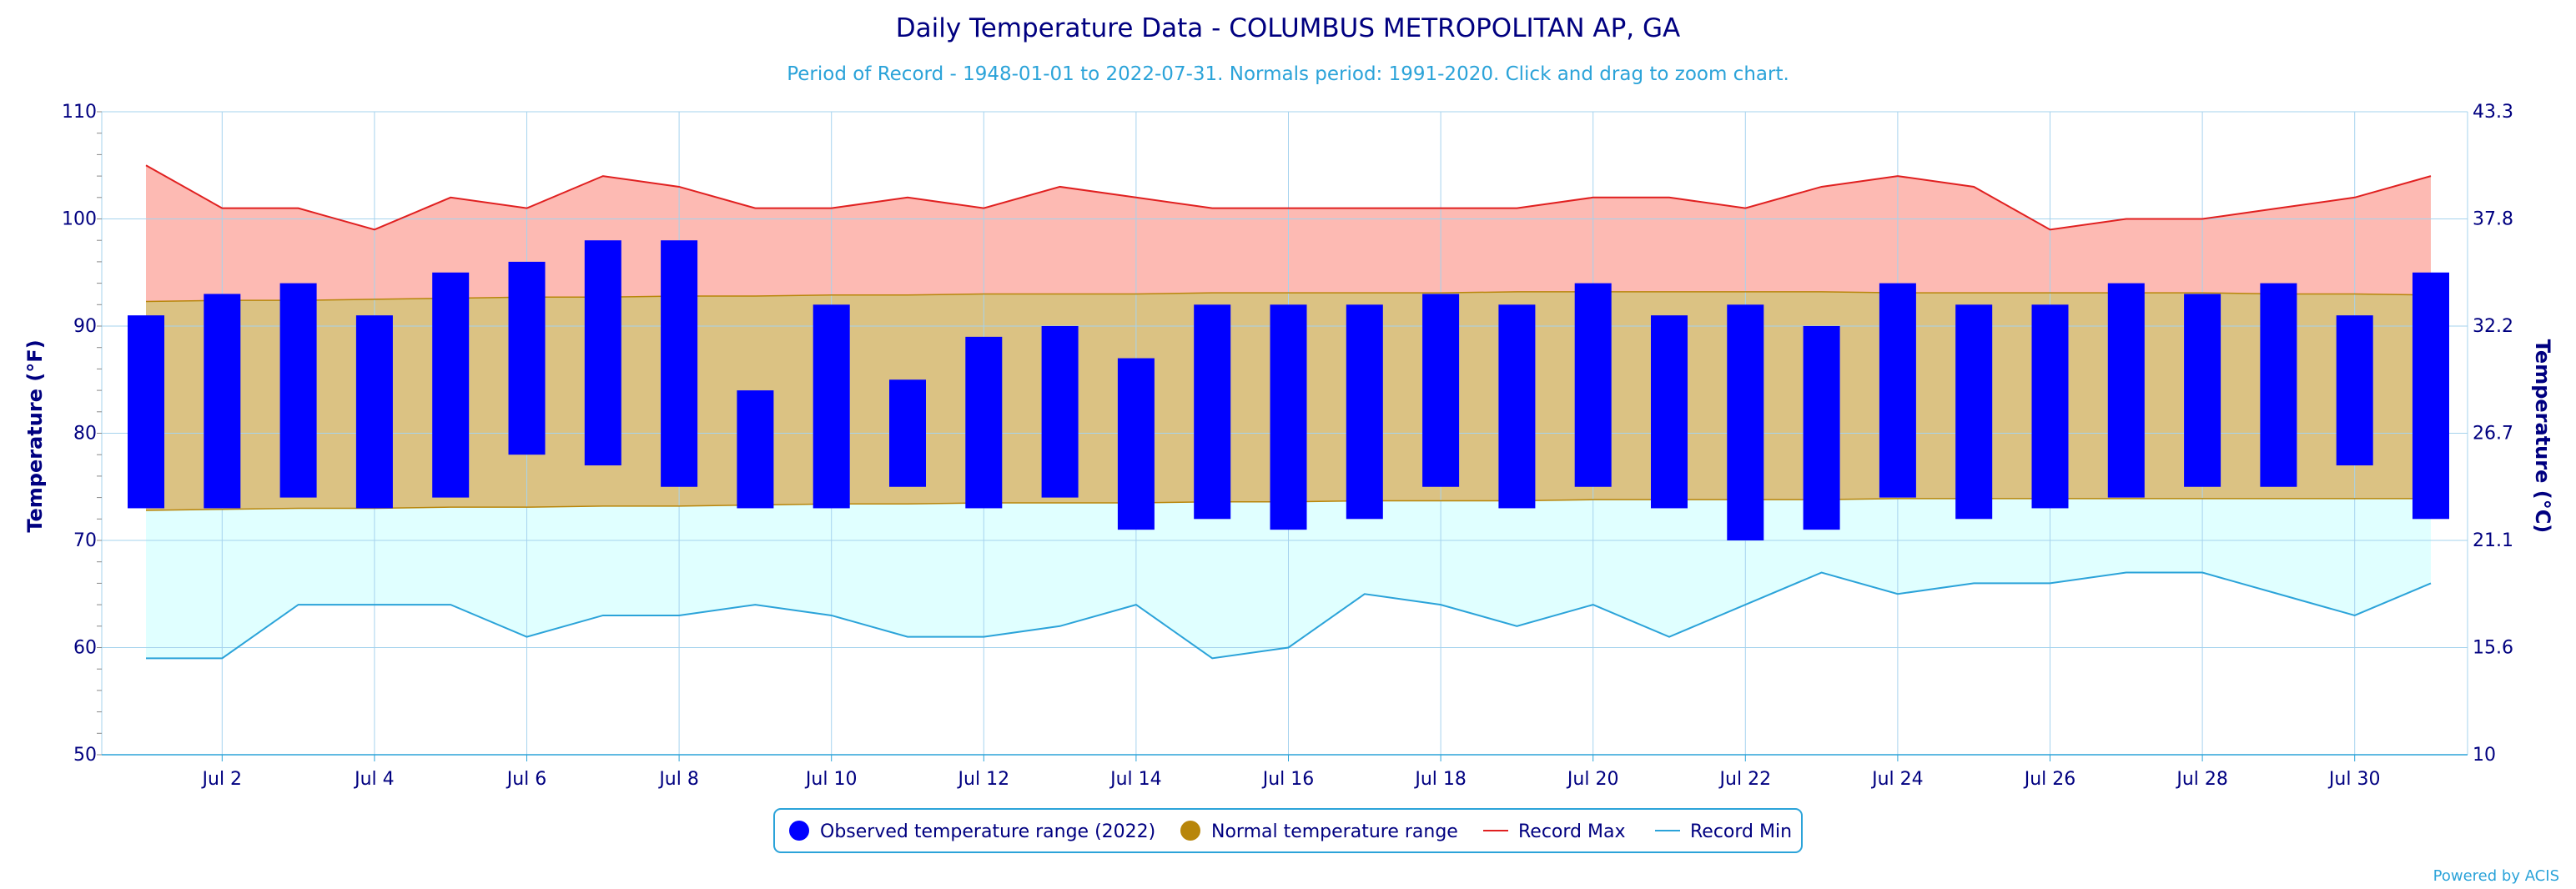 This screenshot has width=2576, height=889. Describe the element at coordinates (79, 112) in the screenshot. I see `y-tick-label-left: 110` at that location.